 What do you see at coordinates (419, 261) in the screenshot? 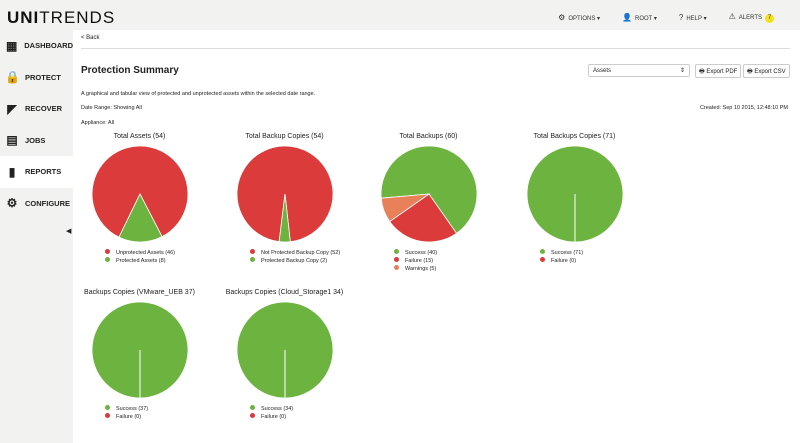
I see `legend-label: Failure (15)` at bounding box center [419, 261].